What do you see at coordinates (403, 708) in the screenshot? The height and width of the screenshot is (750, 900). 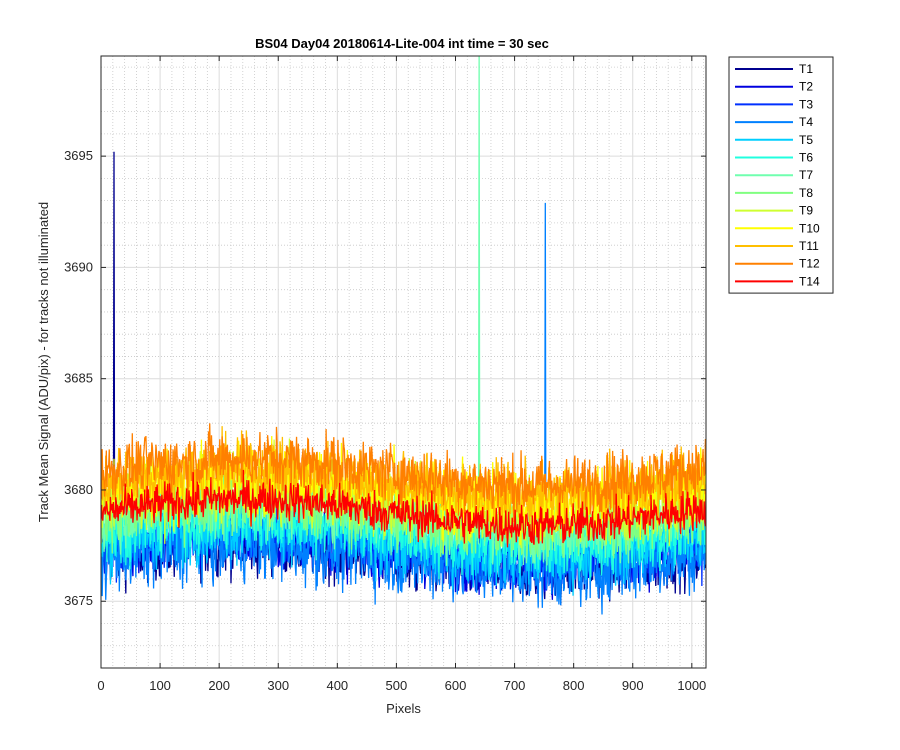 I see `x-axis-label: Pixels` at bounding box center [403, 708].